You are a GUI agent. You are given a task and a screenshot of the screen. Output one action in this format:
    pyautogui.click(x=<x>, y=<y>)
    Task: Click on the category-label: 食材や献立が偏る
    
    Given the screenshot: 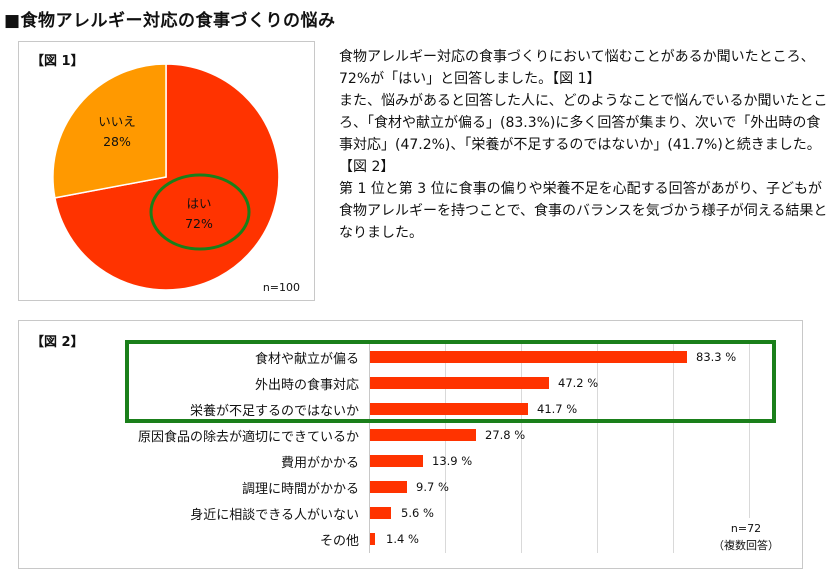 What is the action you would take?
    pyautogui.click(x=306, y=359)
    